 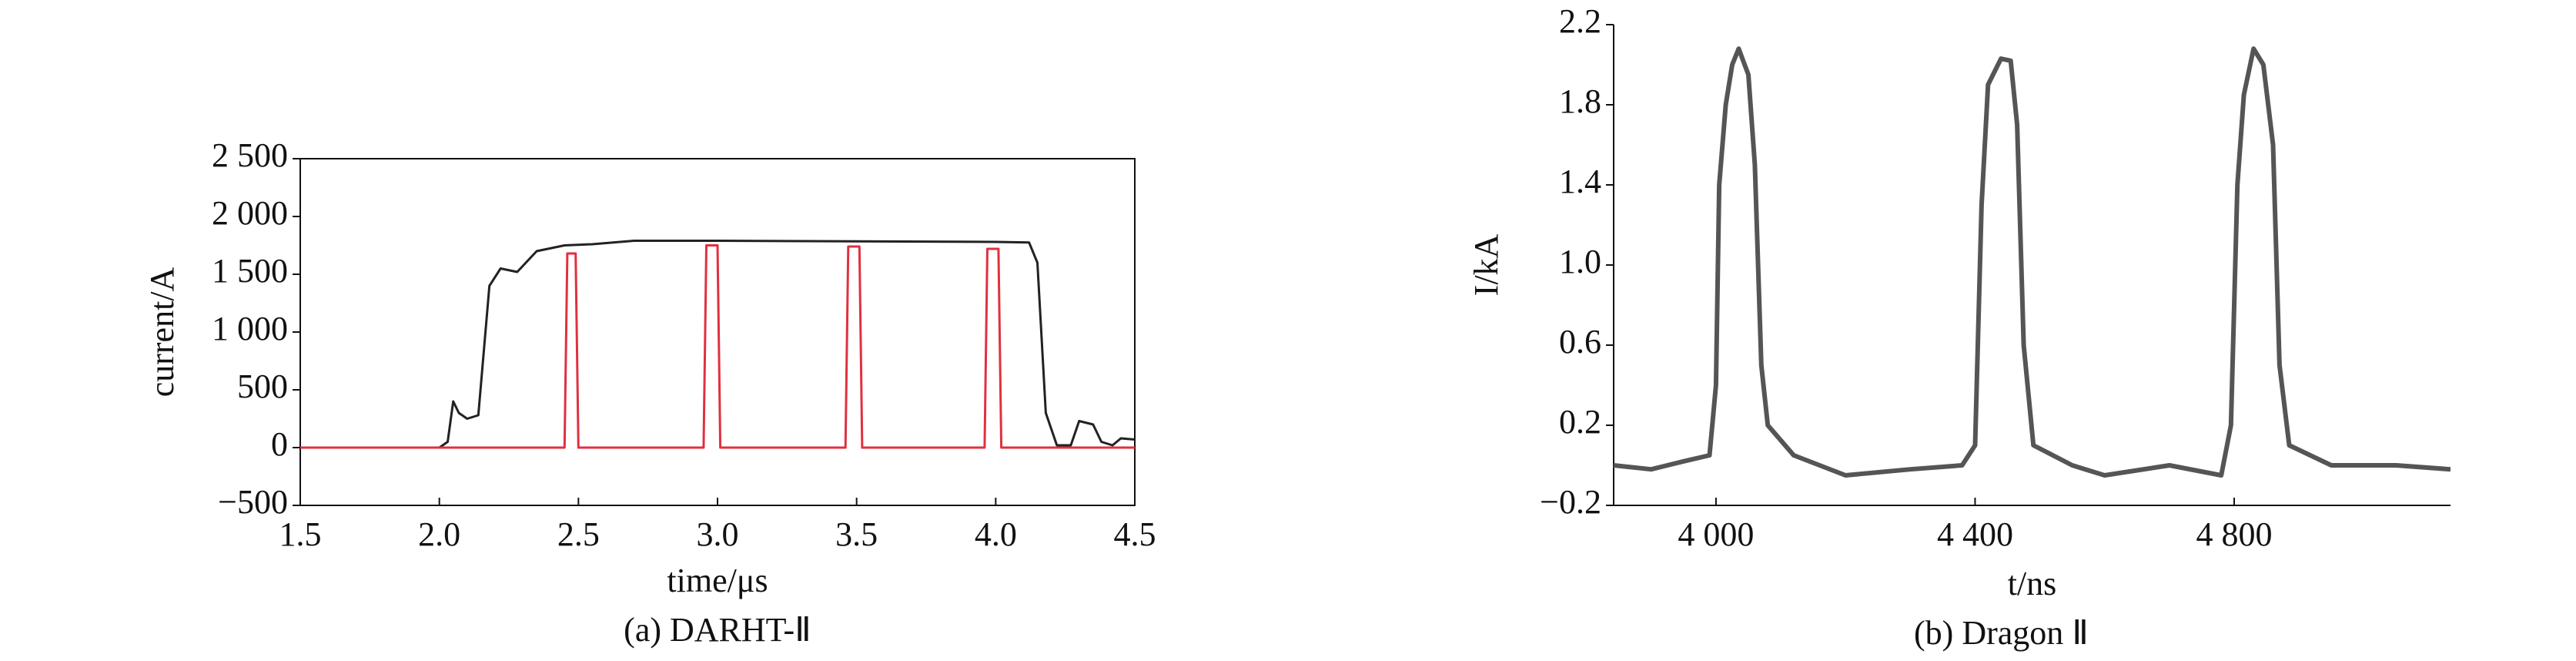 I want to click on y-tick-label: 500, so click(x=262, y=386).